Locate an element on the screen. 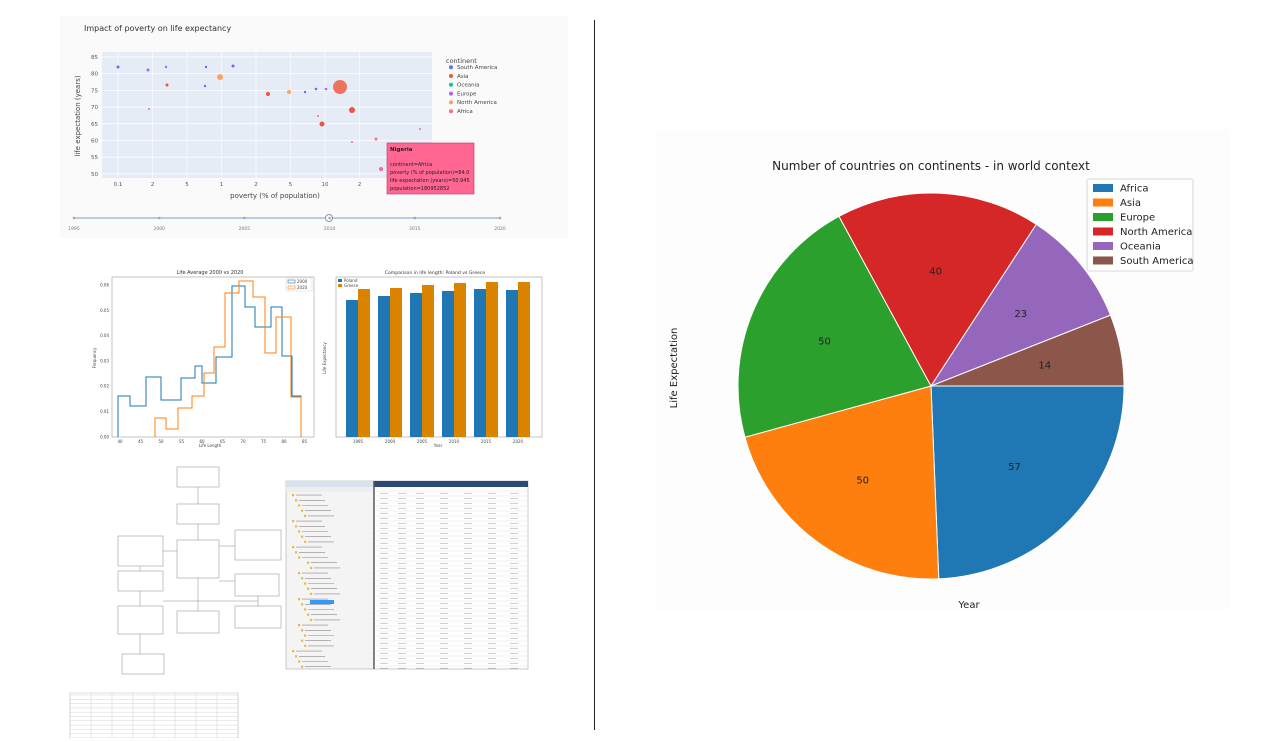 Image resolution: width=1261 pixels, height=742 pixels. pie-labels: 57 50 50 40 23 14 is located at coordinates (934, 376).